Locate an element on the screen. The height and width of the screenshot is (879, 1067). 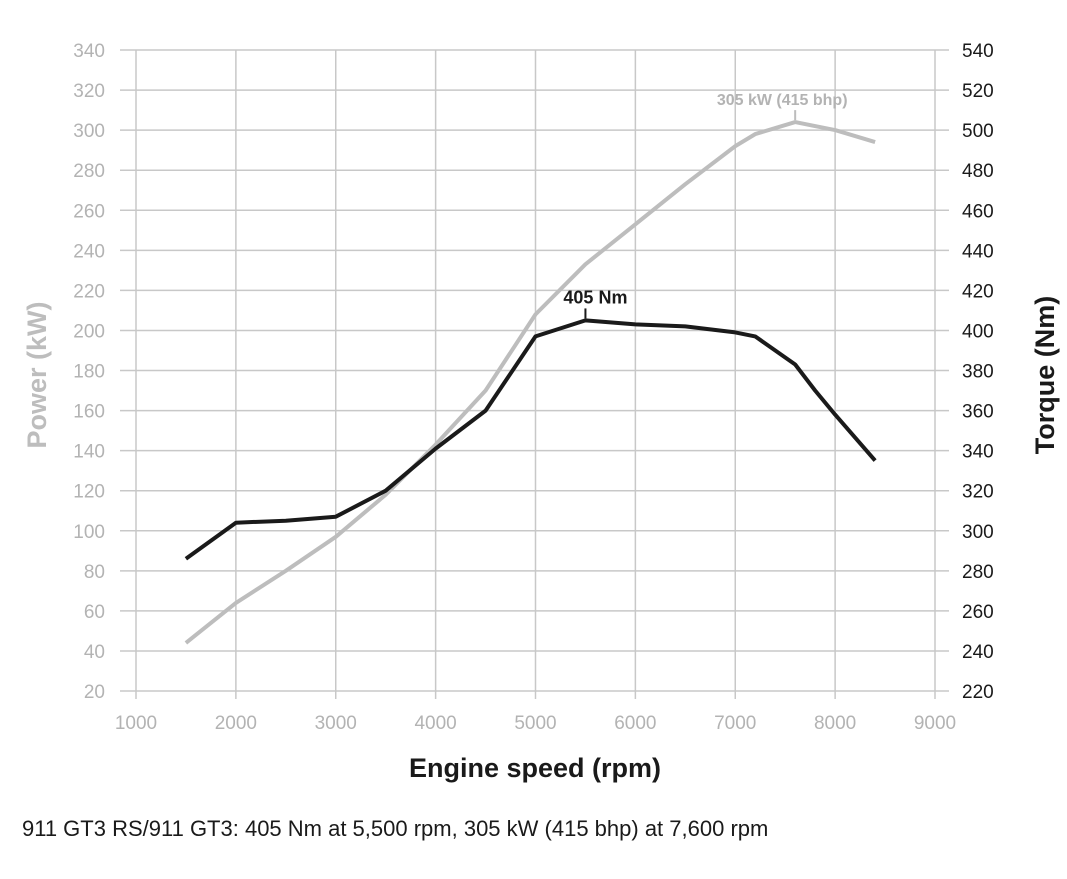
power-tick-label: 140 is located at coordinates (89, 452).